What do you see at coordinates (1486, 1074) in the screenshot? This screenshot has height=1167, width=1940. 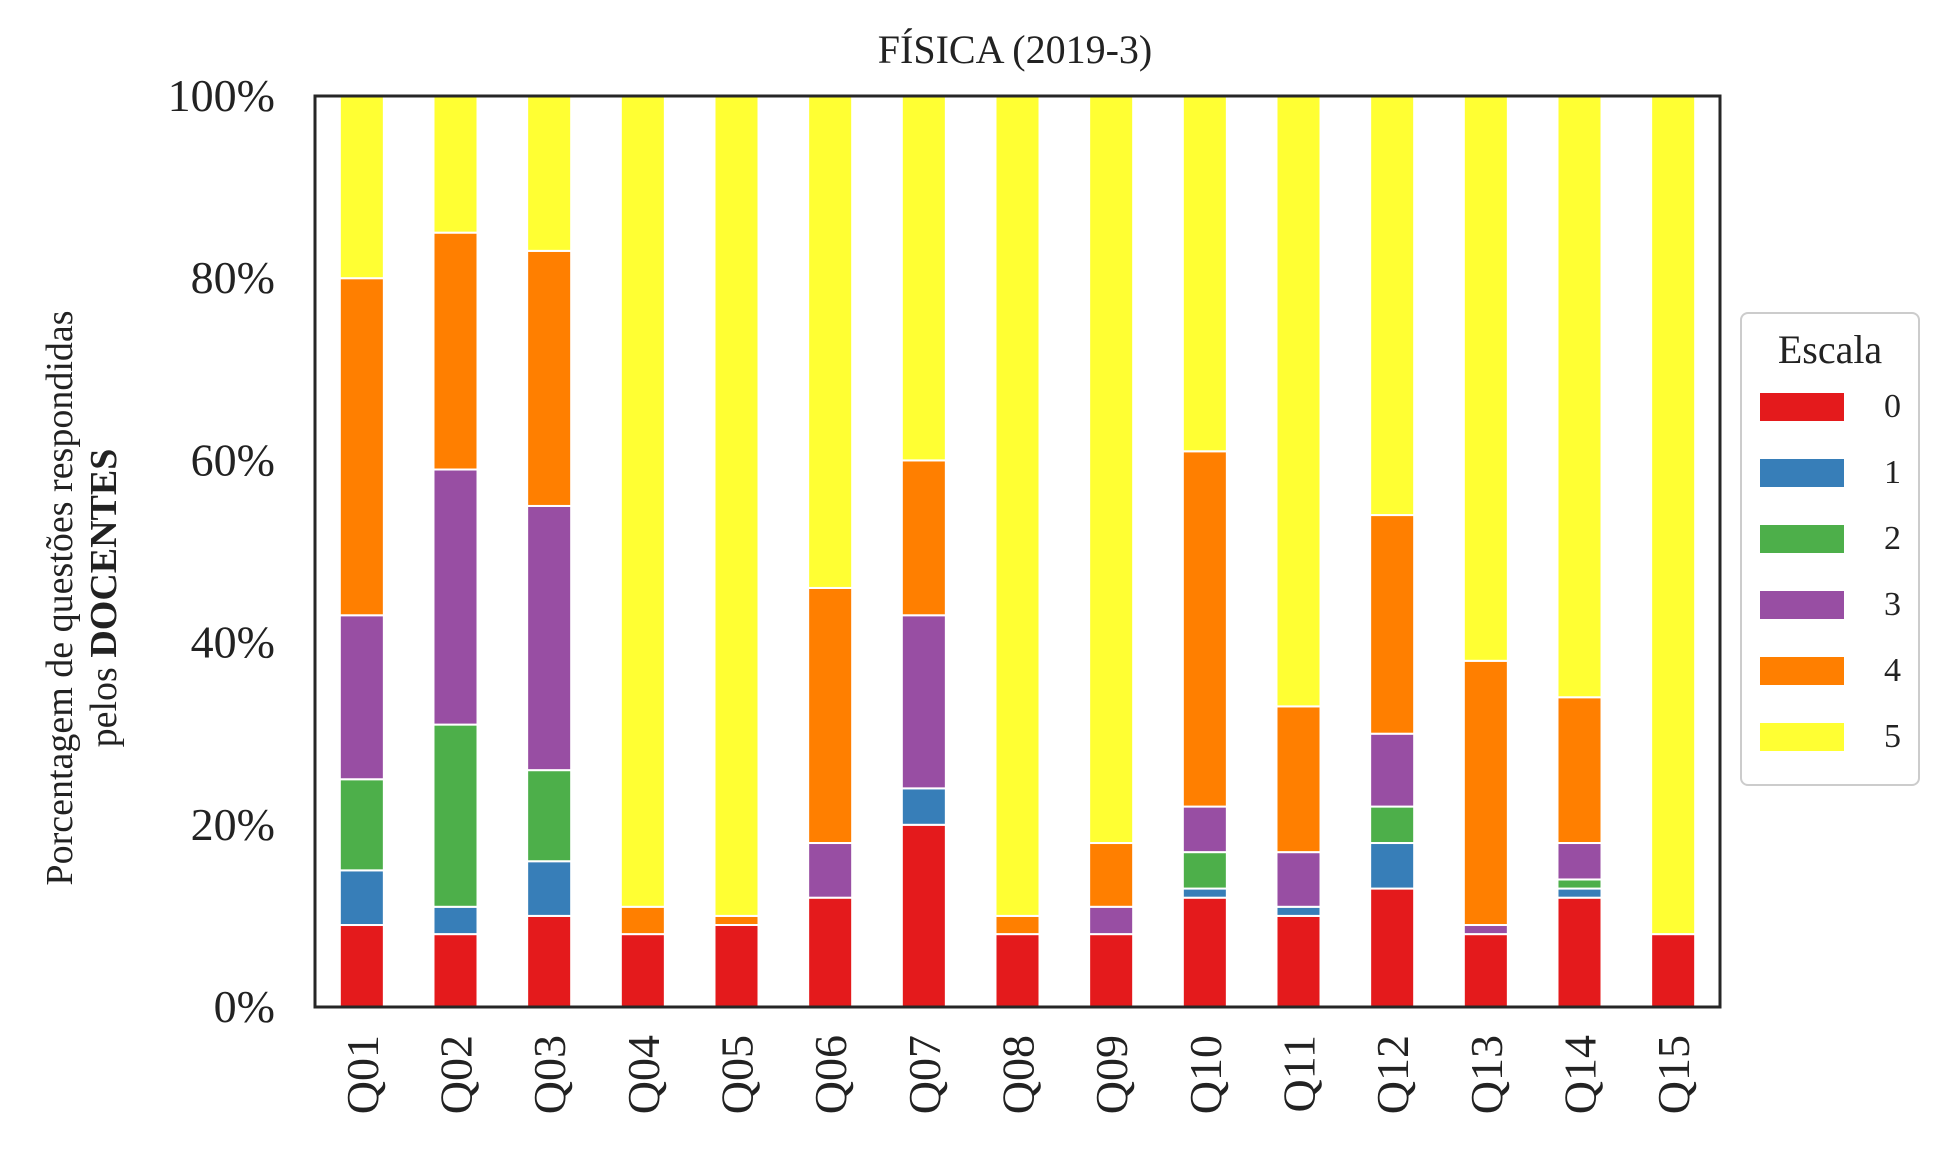 I see `x-tick-label: Q13` at bounding box center [1486, 1074].